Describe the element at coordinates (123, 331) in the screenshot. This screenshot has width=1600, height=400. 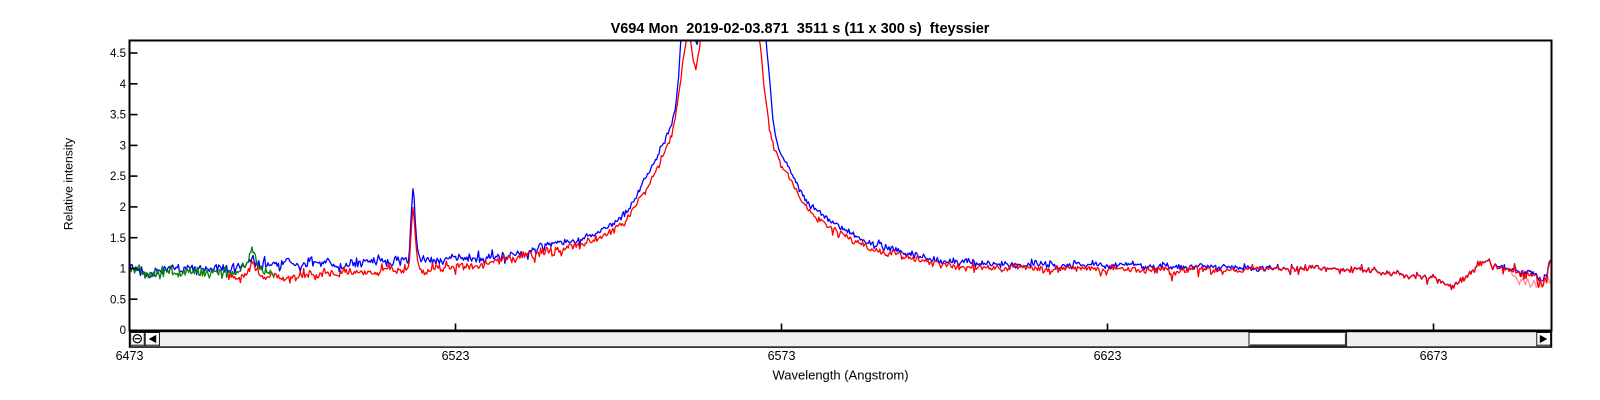
I see `svg-text: 0` at that location.